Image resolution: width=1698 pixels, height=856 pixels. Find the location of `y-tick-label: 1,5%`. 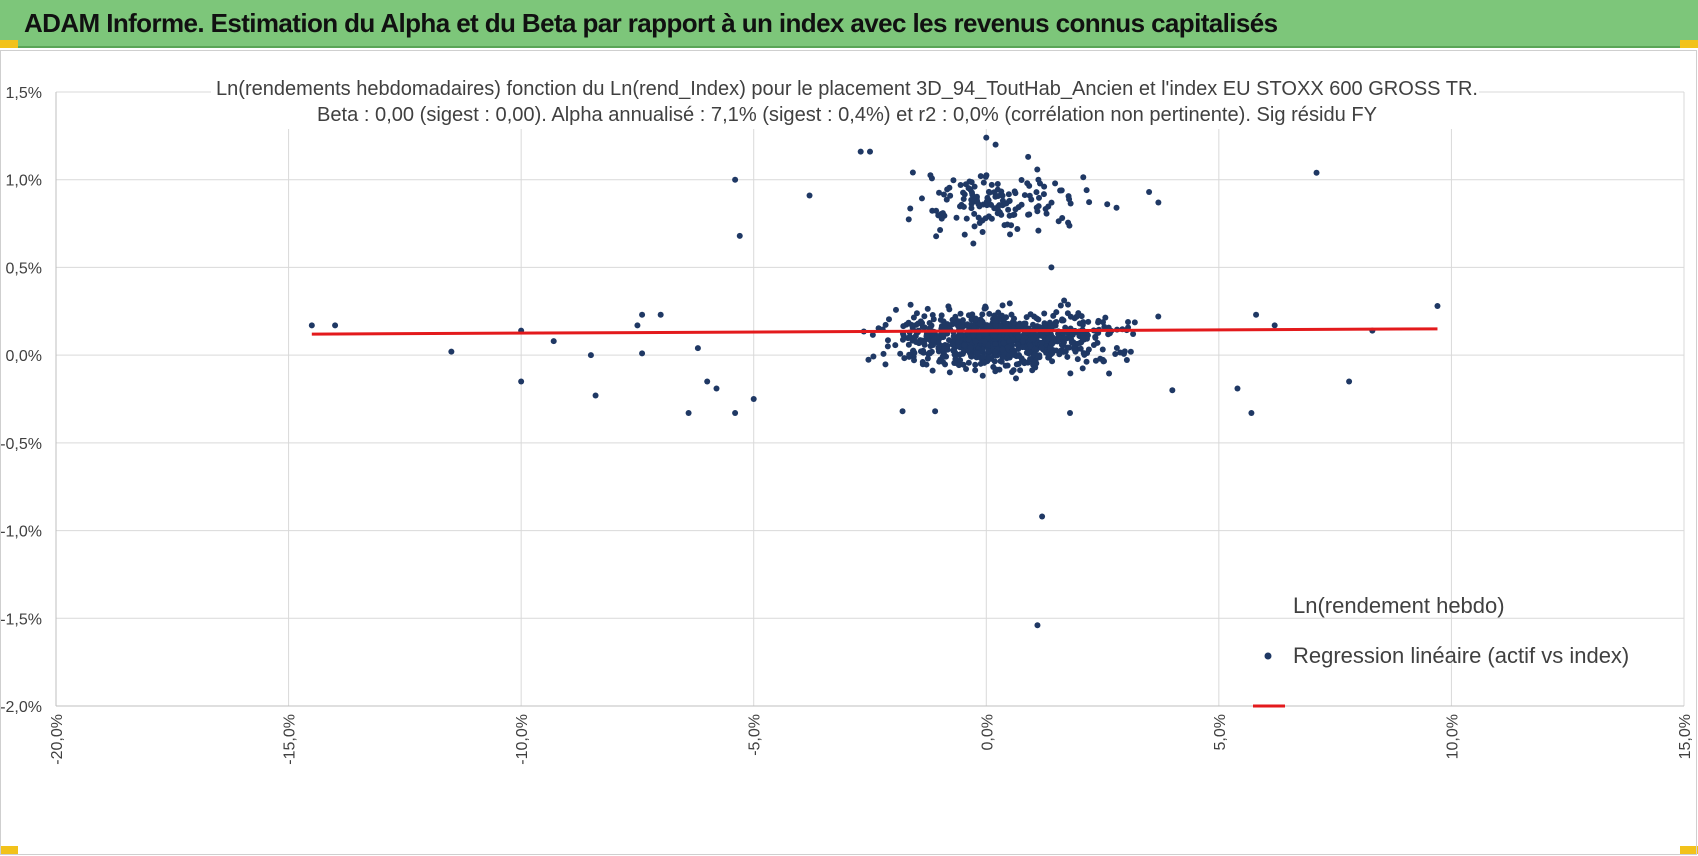

y-tick-label: 1,5% is located at coordinates (24, 93).